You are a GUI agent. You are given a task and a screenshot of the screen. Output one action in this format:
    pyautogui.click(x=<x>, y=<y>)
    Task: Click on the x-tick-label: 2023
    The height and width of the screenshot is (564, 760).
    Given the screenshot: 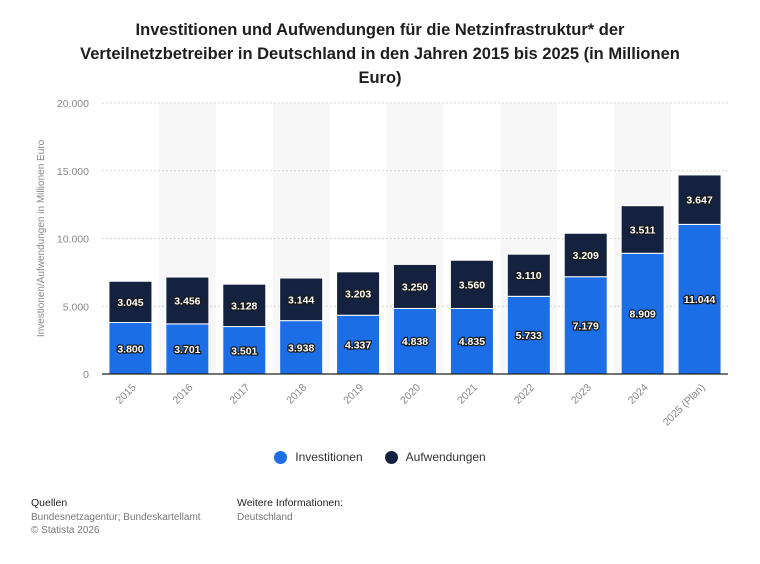 What is the action you would take?
    pyautogui.click(x=581, y=394)
    